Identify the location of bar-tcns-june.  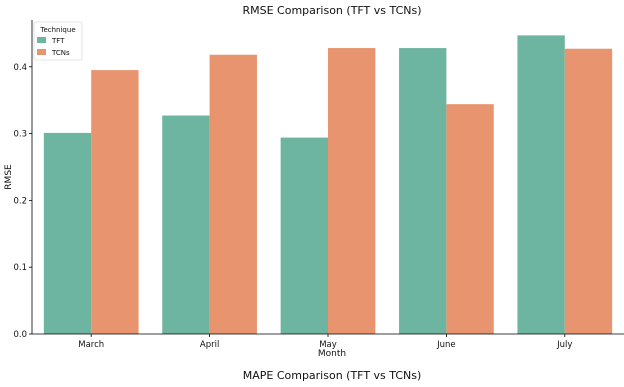
(470, 219).